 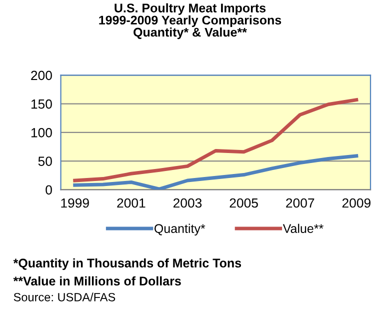 I want to click on x-tick-label: 2001, so click(x=131, y=203).